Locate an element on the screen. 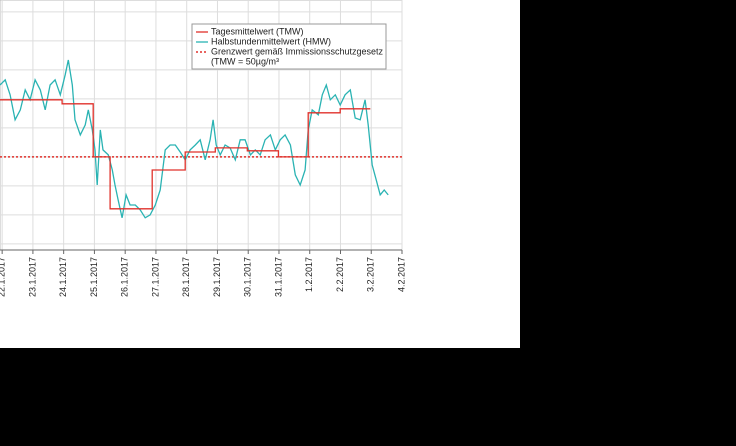 The image size is (736, 446). x-tick-label: 27.1.2017 is located at coordinates (155, 277).